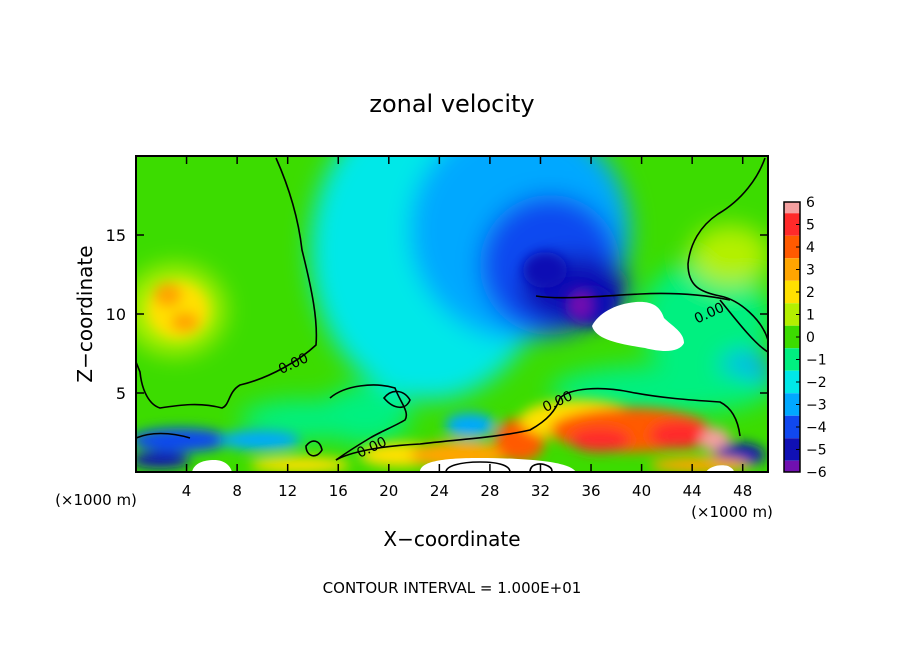 The image size is (904, 654). I want to click on x-tick-label: 20, so click(388, 491).